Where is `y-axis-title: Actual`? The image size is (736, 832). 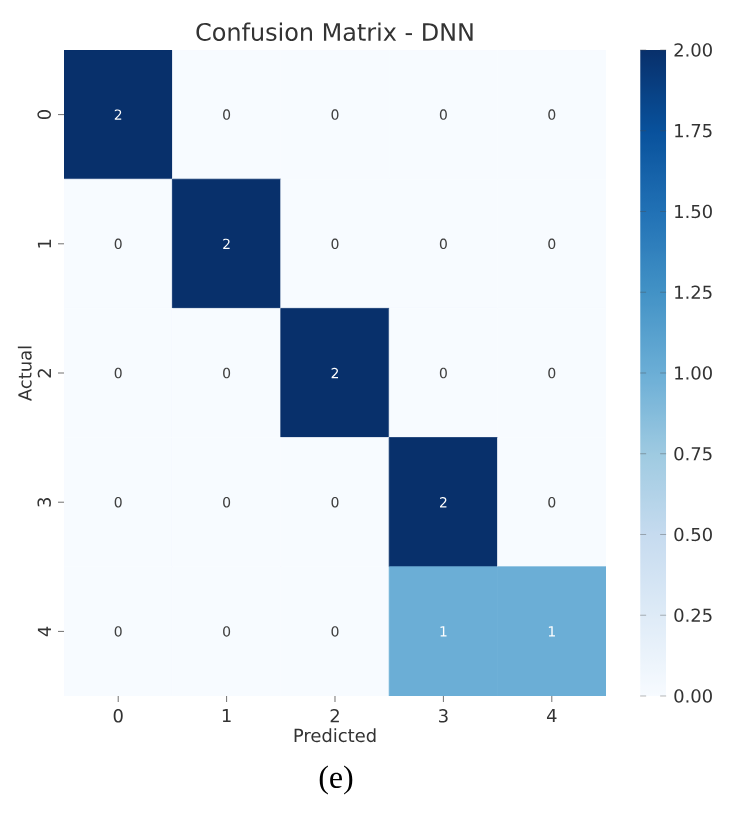 y-axis-title: Actual is located at coordinates (24, 373).